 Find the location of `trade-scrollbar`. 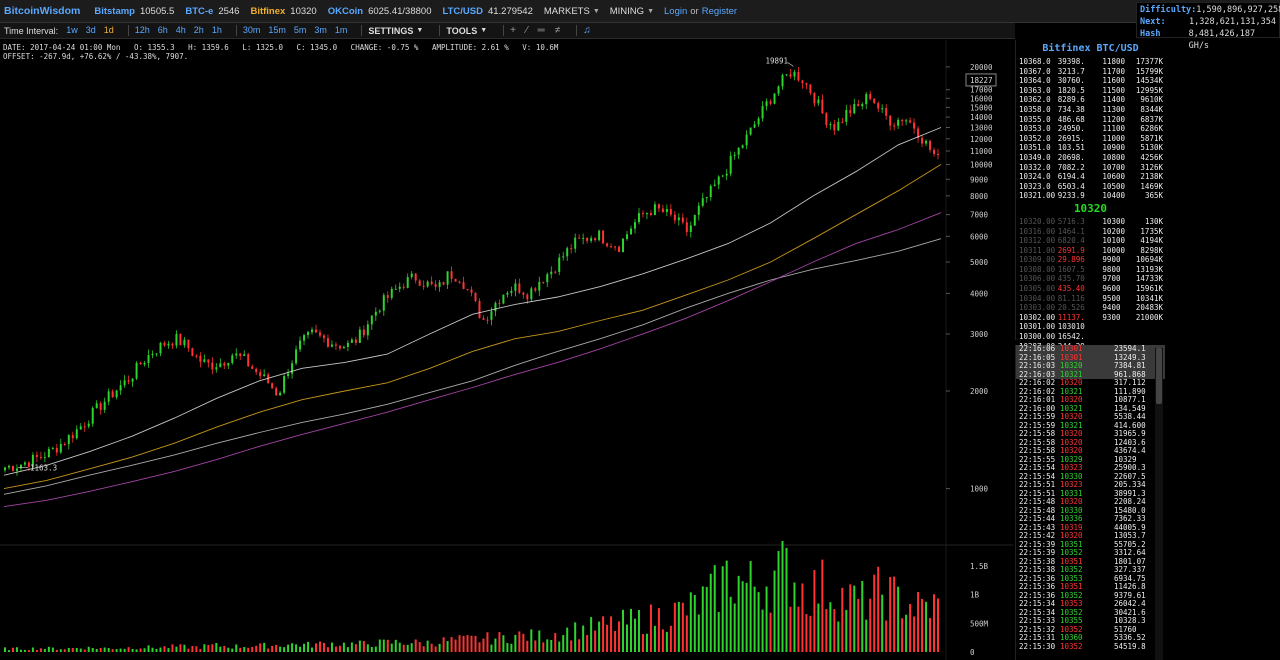

trade-scrollbar is located at coordinates (1159, 504).